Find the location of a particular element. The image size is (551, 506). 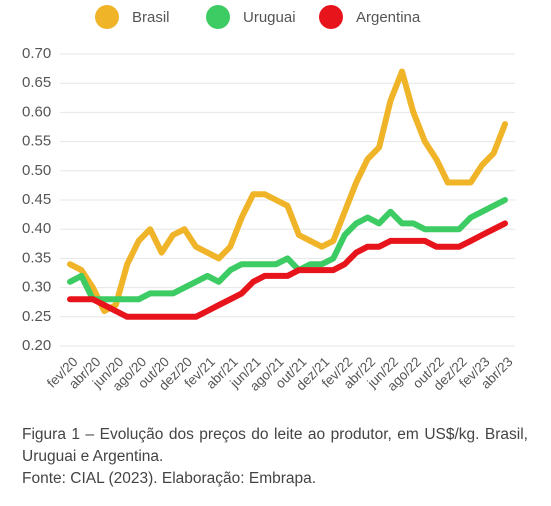

y-tick-label: 0.65 is located at coordinates (36, 82).